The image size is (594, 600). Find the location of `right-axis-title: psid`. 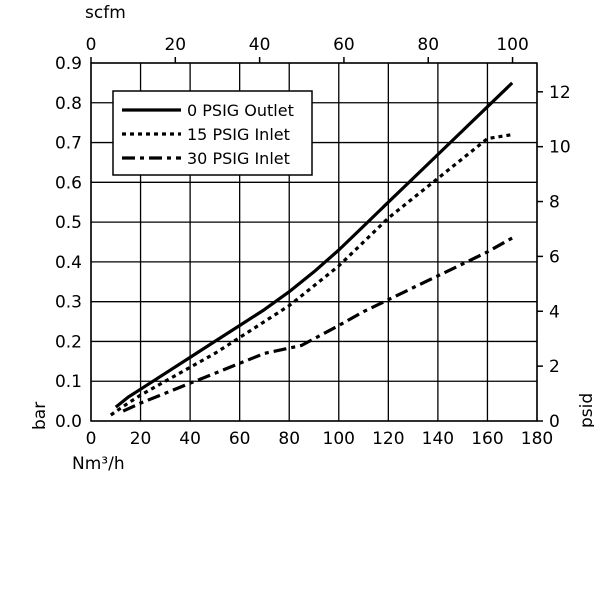

right-axis-title: psid is located at coordinates (585, 410).